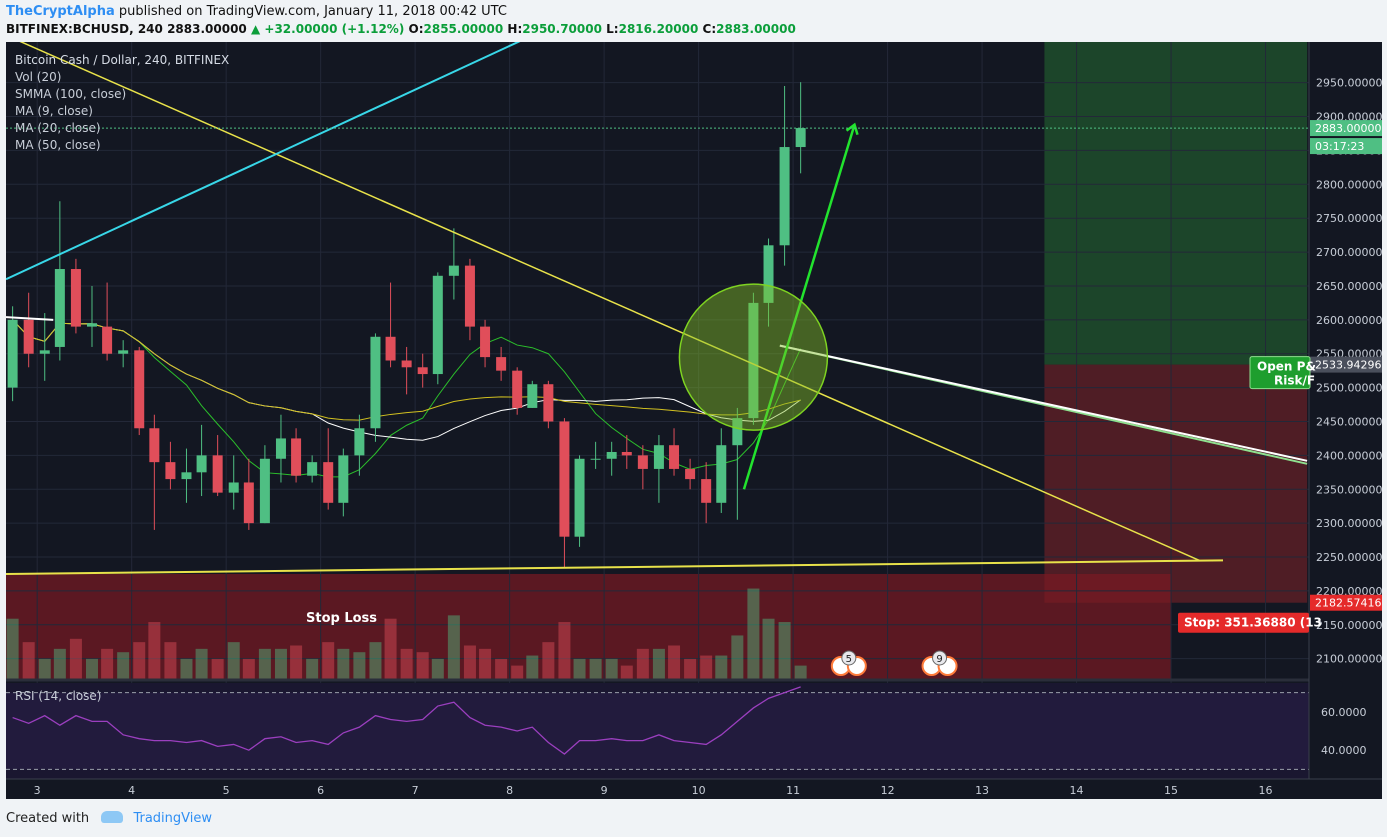 The height and width of the screenshot is (837, 1387). Describe the element at coordinates (131, 790) in the screenshot. I see `time-tick: 4` at that location.